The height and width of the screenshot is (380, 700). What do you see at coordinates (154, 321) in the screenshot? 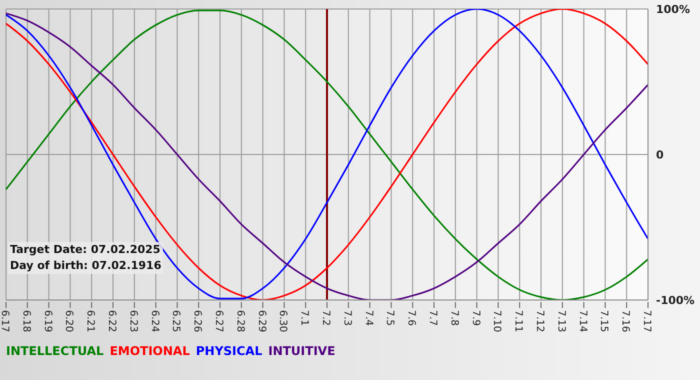
I see `x-tick-label: 6.24` at bounding box center [154, 321].